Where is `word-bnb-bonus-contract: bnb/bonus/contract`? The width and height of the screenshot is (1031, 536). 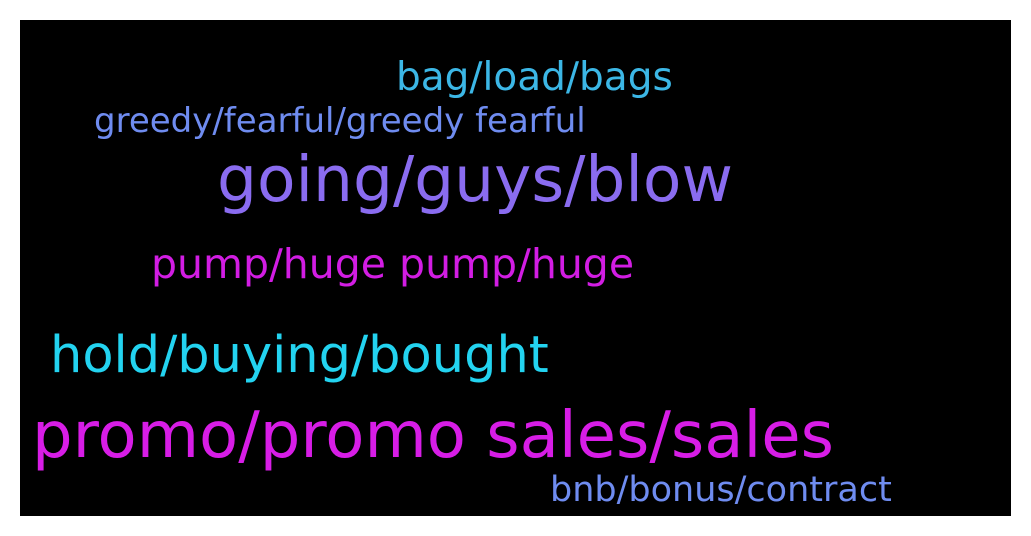 word-bnb-bonus-contract: bnb/bonus/contract is located at coordinates (721, 490).